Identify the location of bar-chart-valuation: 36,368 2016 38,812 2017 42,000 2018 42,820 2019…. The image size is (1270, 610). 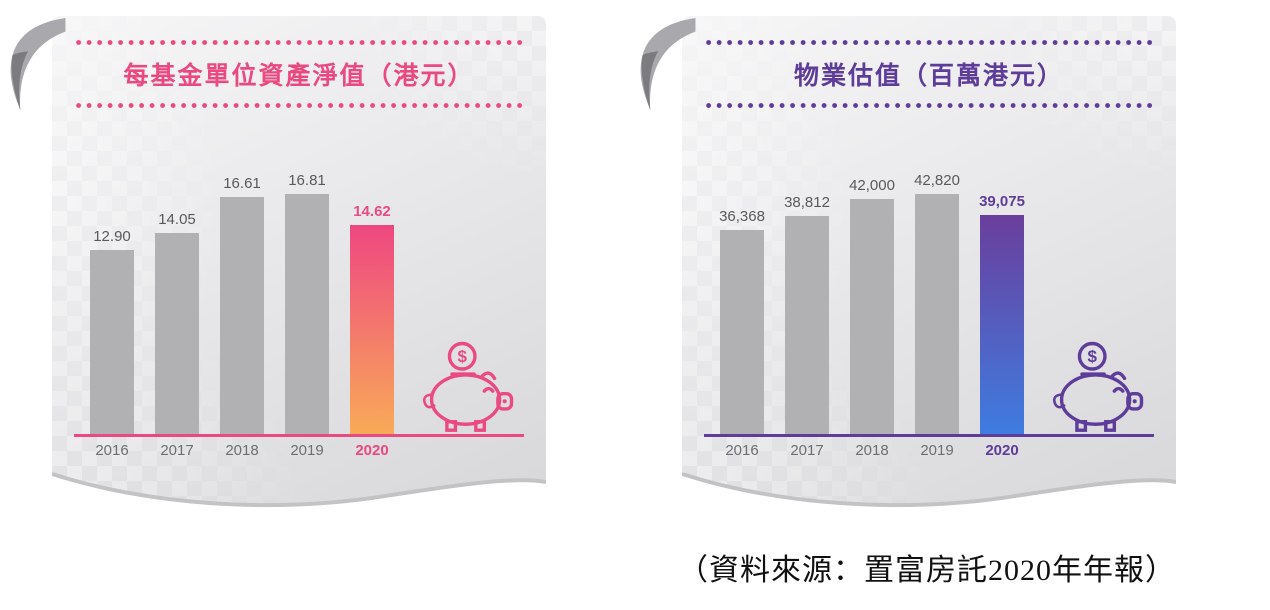
(872, 316).